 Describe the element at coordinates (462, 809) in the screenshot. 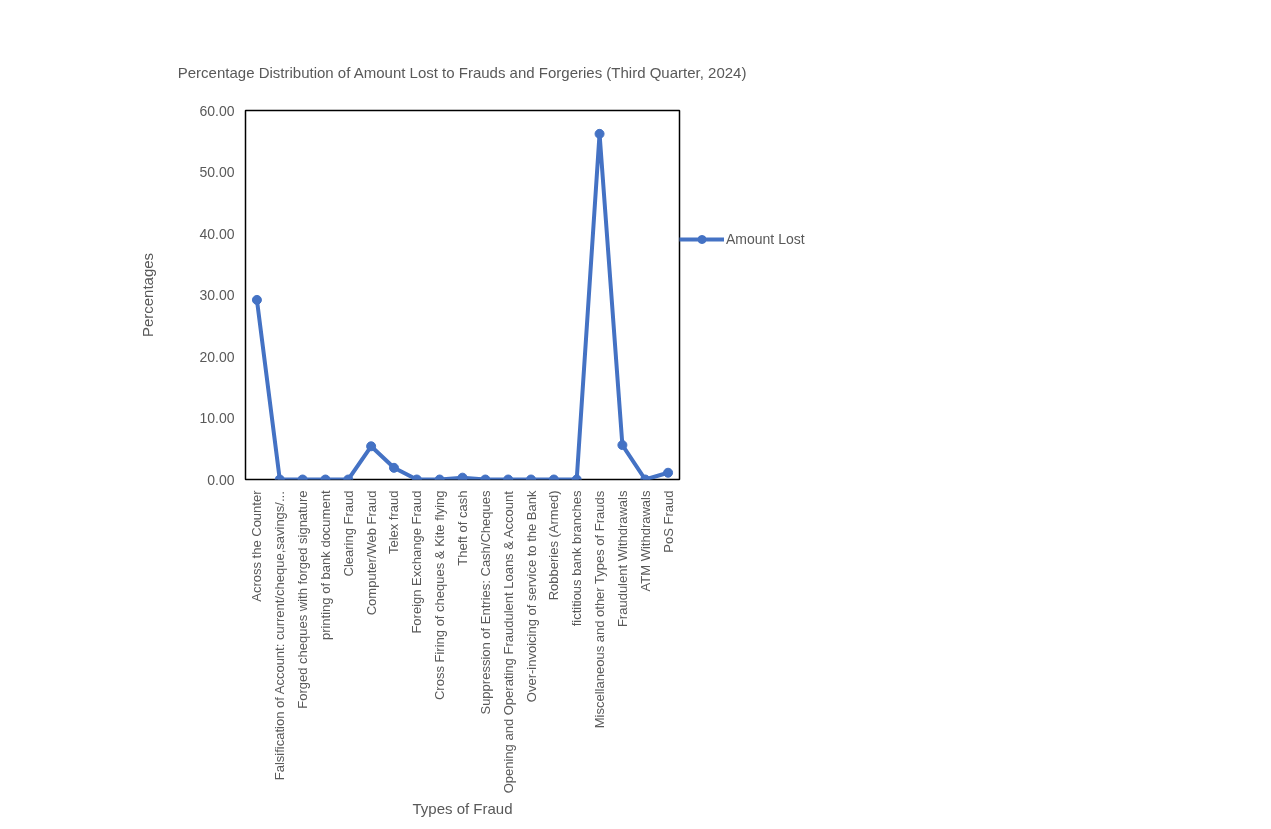

I see `x-axis-title: Types of Fraud` at that location.